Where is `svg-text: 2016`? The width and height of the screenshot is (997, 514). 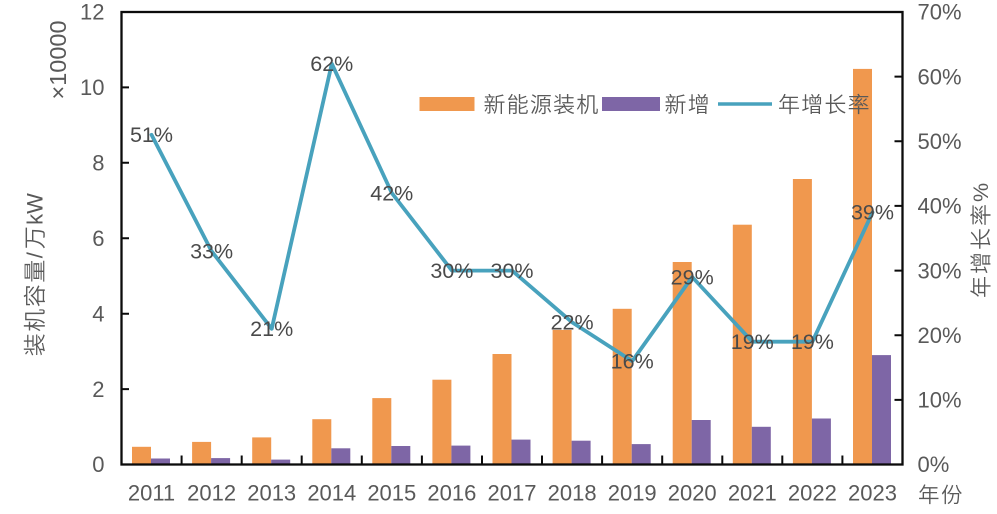 svg-text: 2016 is located at coordinates (451, 493).